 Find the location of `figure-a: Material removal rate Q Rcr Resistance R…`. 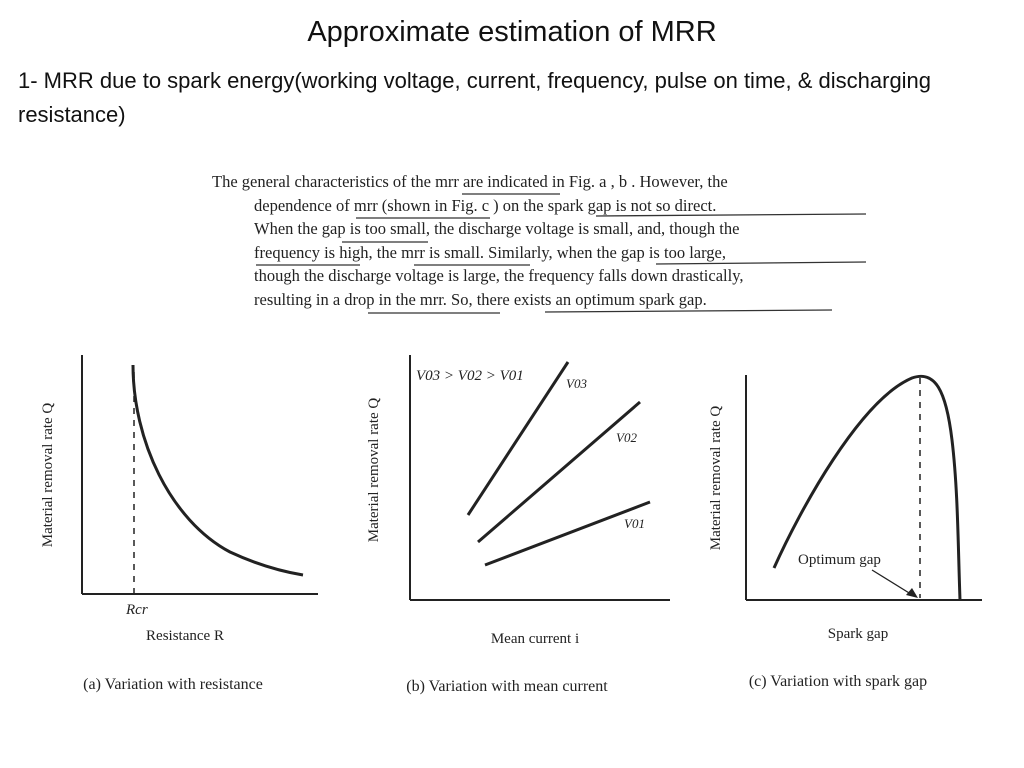

figure-a: Material removal rate Q Rcr Resistance R… is located at coordinates (179, 524).